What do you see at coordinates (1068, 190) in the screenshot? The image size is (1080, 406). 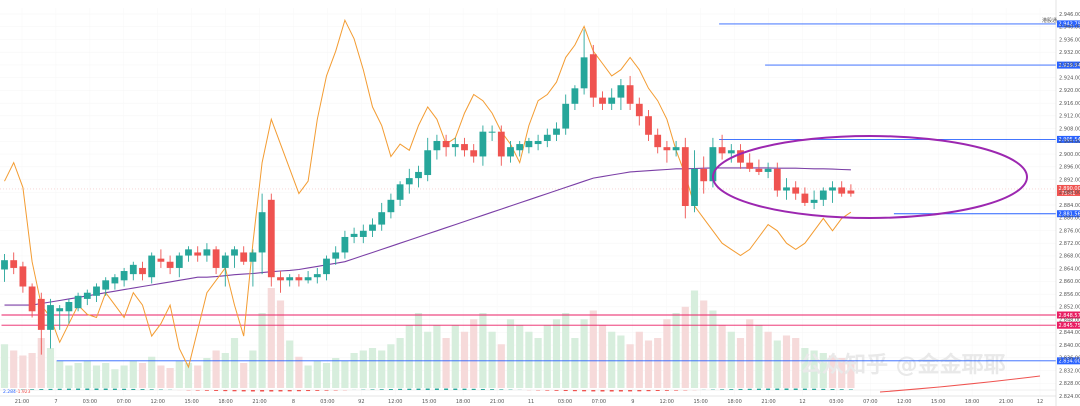 I see `current-price-badge` at bounding box center [1068, 190].